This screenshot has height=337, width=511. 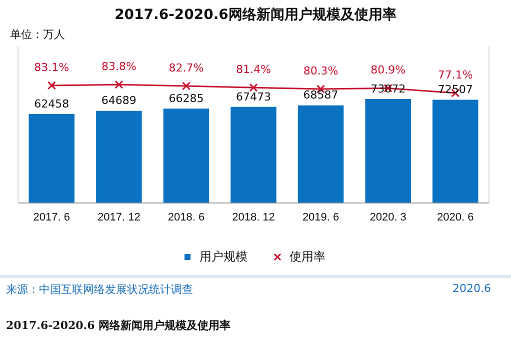 I want to click on chart-title: 2017.6-2020.6网络新闻用户规模及使用率, so click(x=256, y=15).